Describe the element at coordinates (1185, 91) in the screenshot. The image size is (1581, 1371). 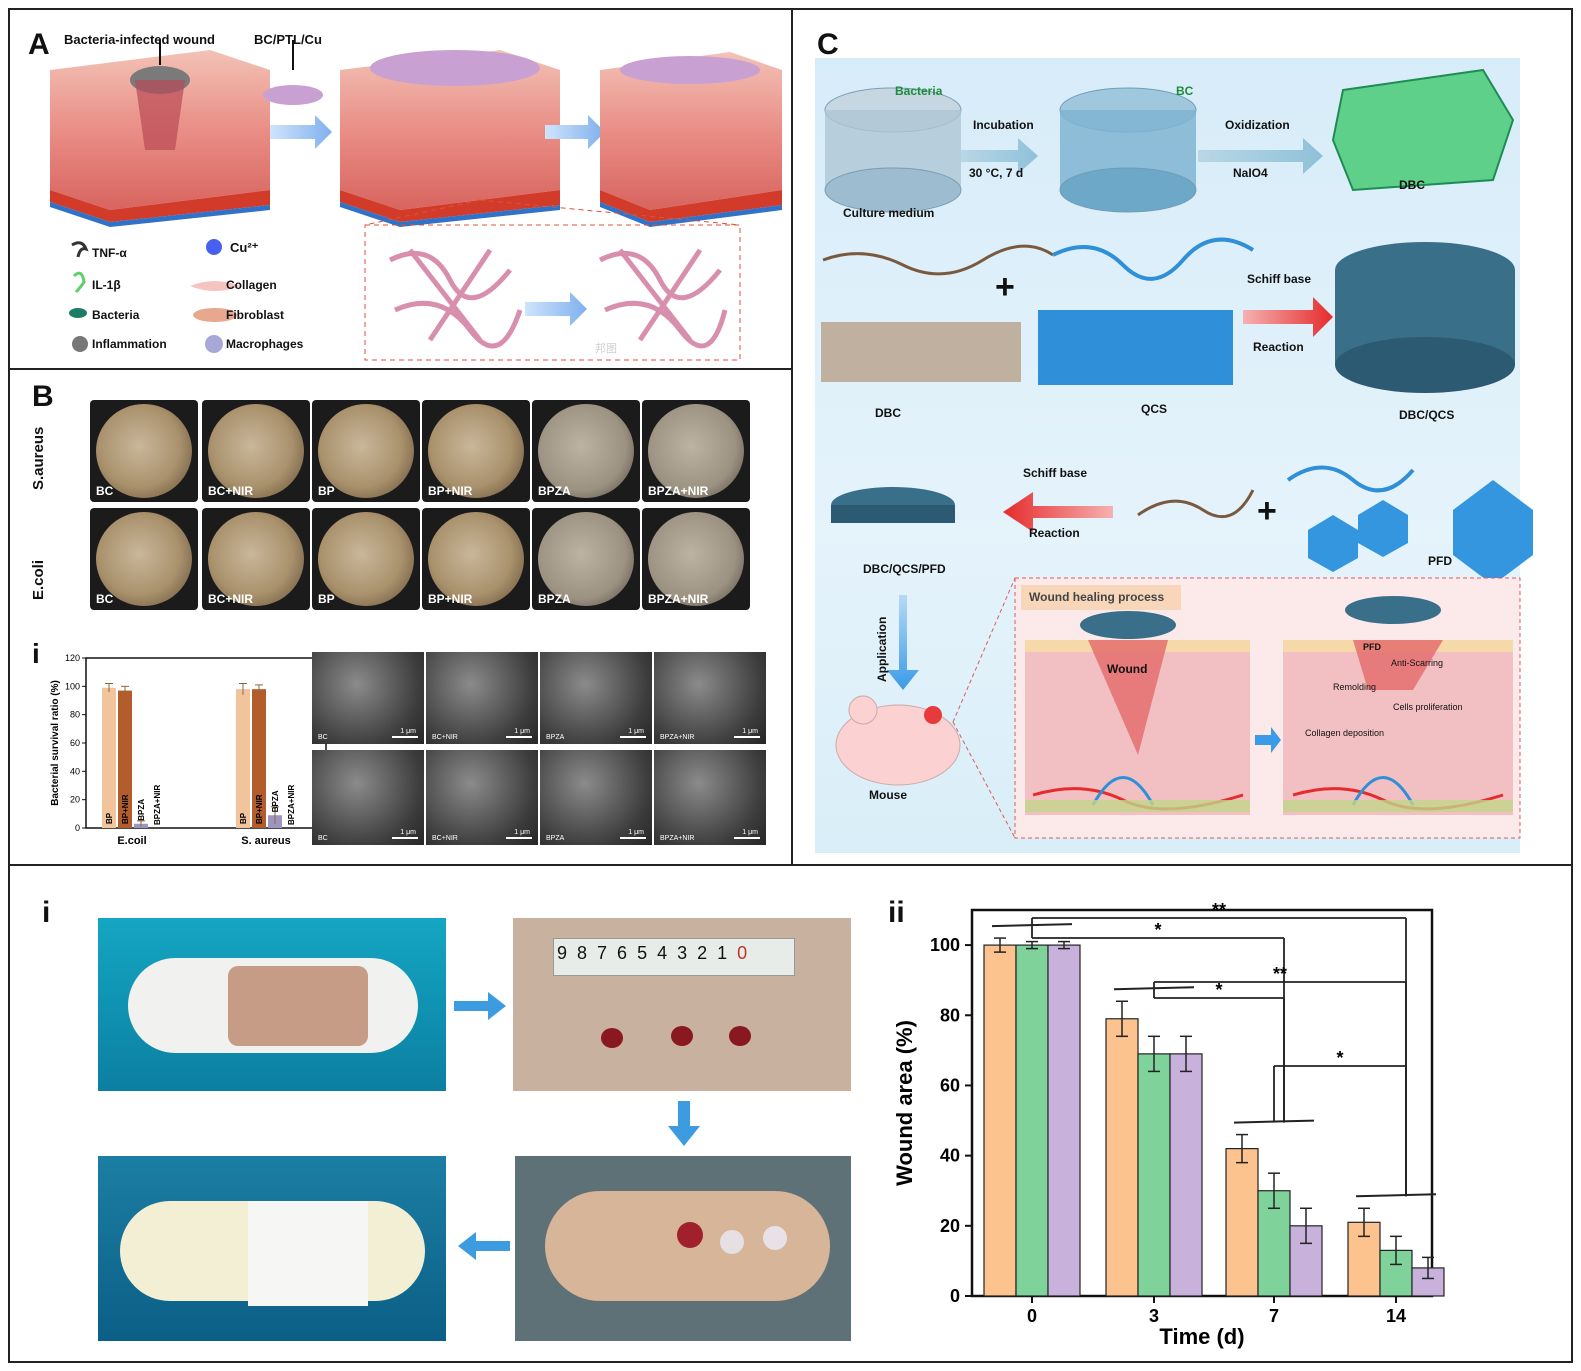
I see `bc-label: BC` at that location.